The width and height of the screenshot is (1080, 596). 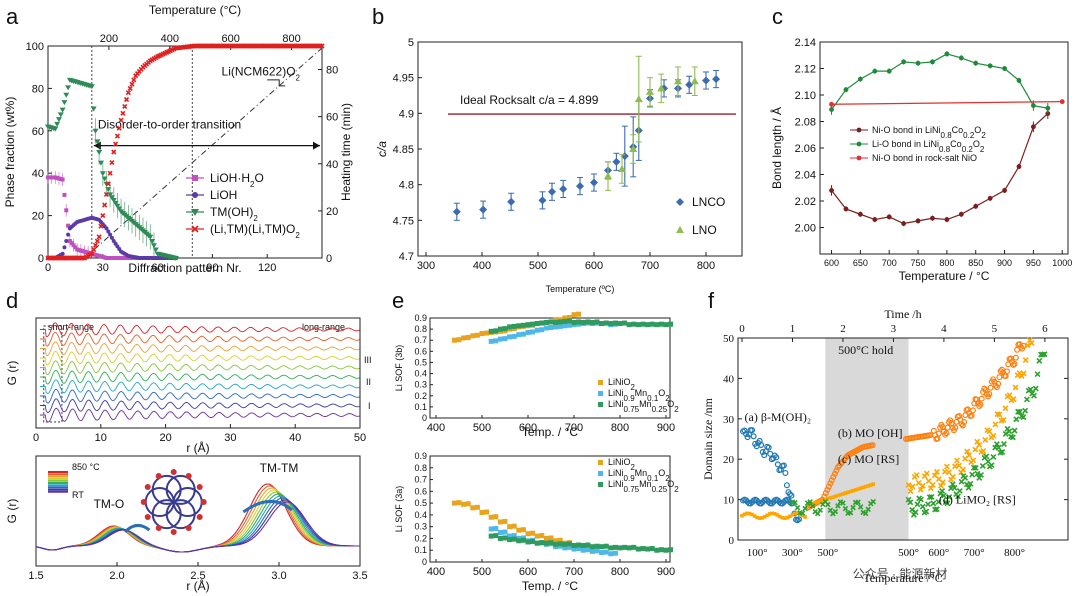 I want to click on y-tick-label-e: 0.3, so click(x=420, y=385).